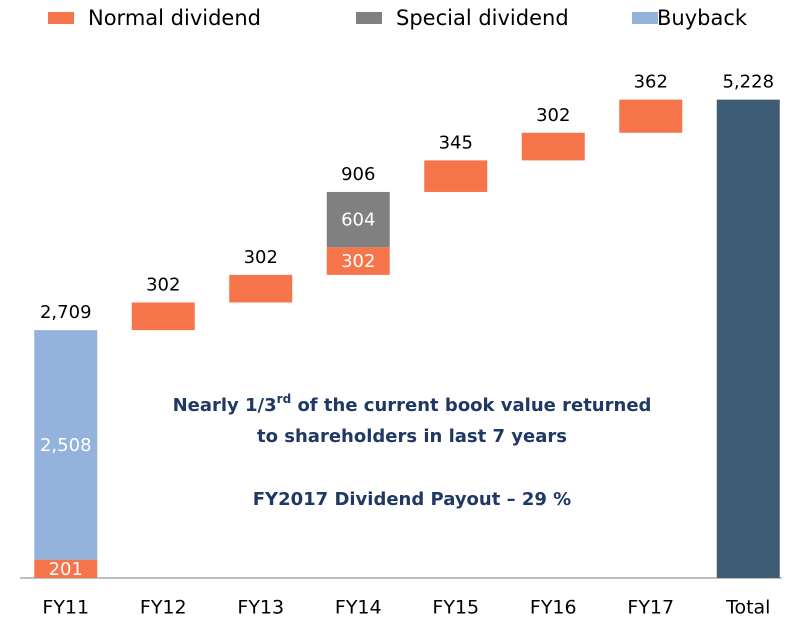  What do you see at coordinates (482, 18) in the screenshot?
I see `legend-label: Special dividend` at bounding box center [482, 18].